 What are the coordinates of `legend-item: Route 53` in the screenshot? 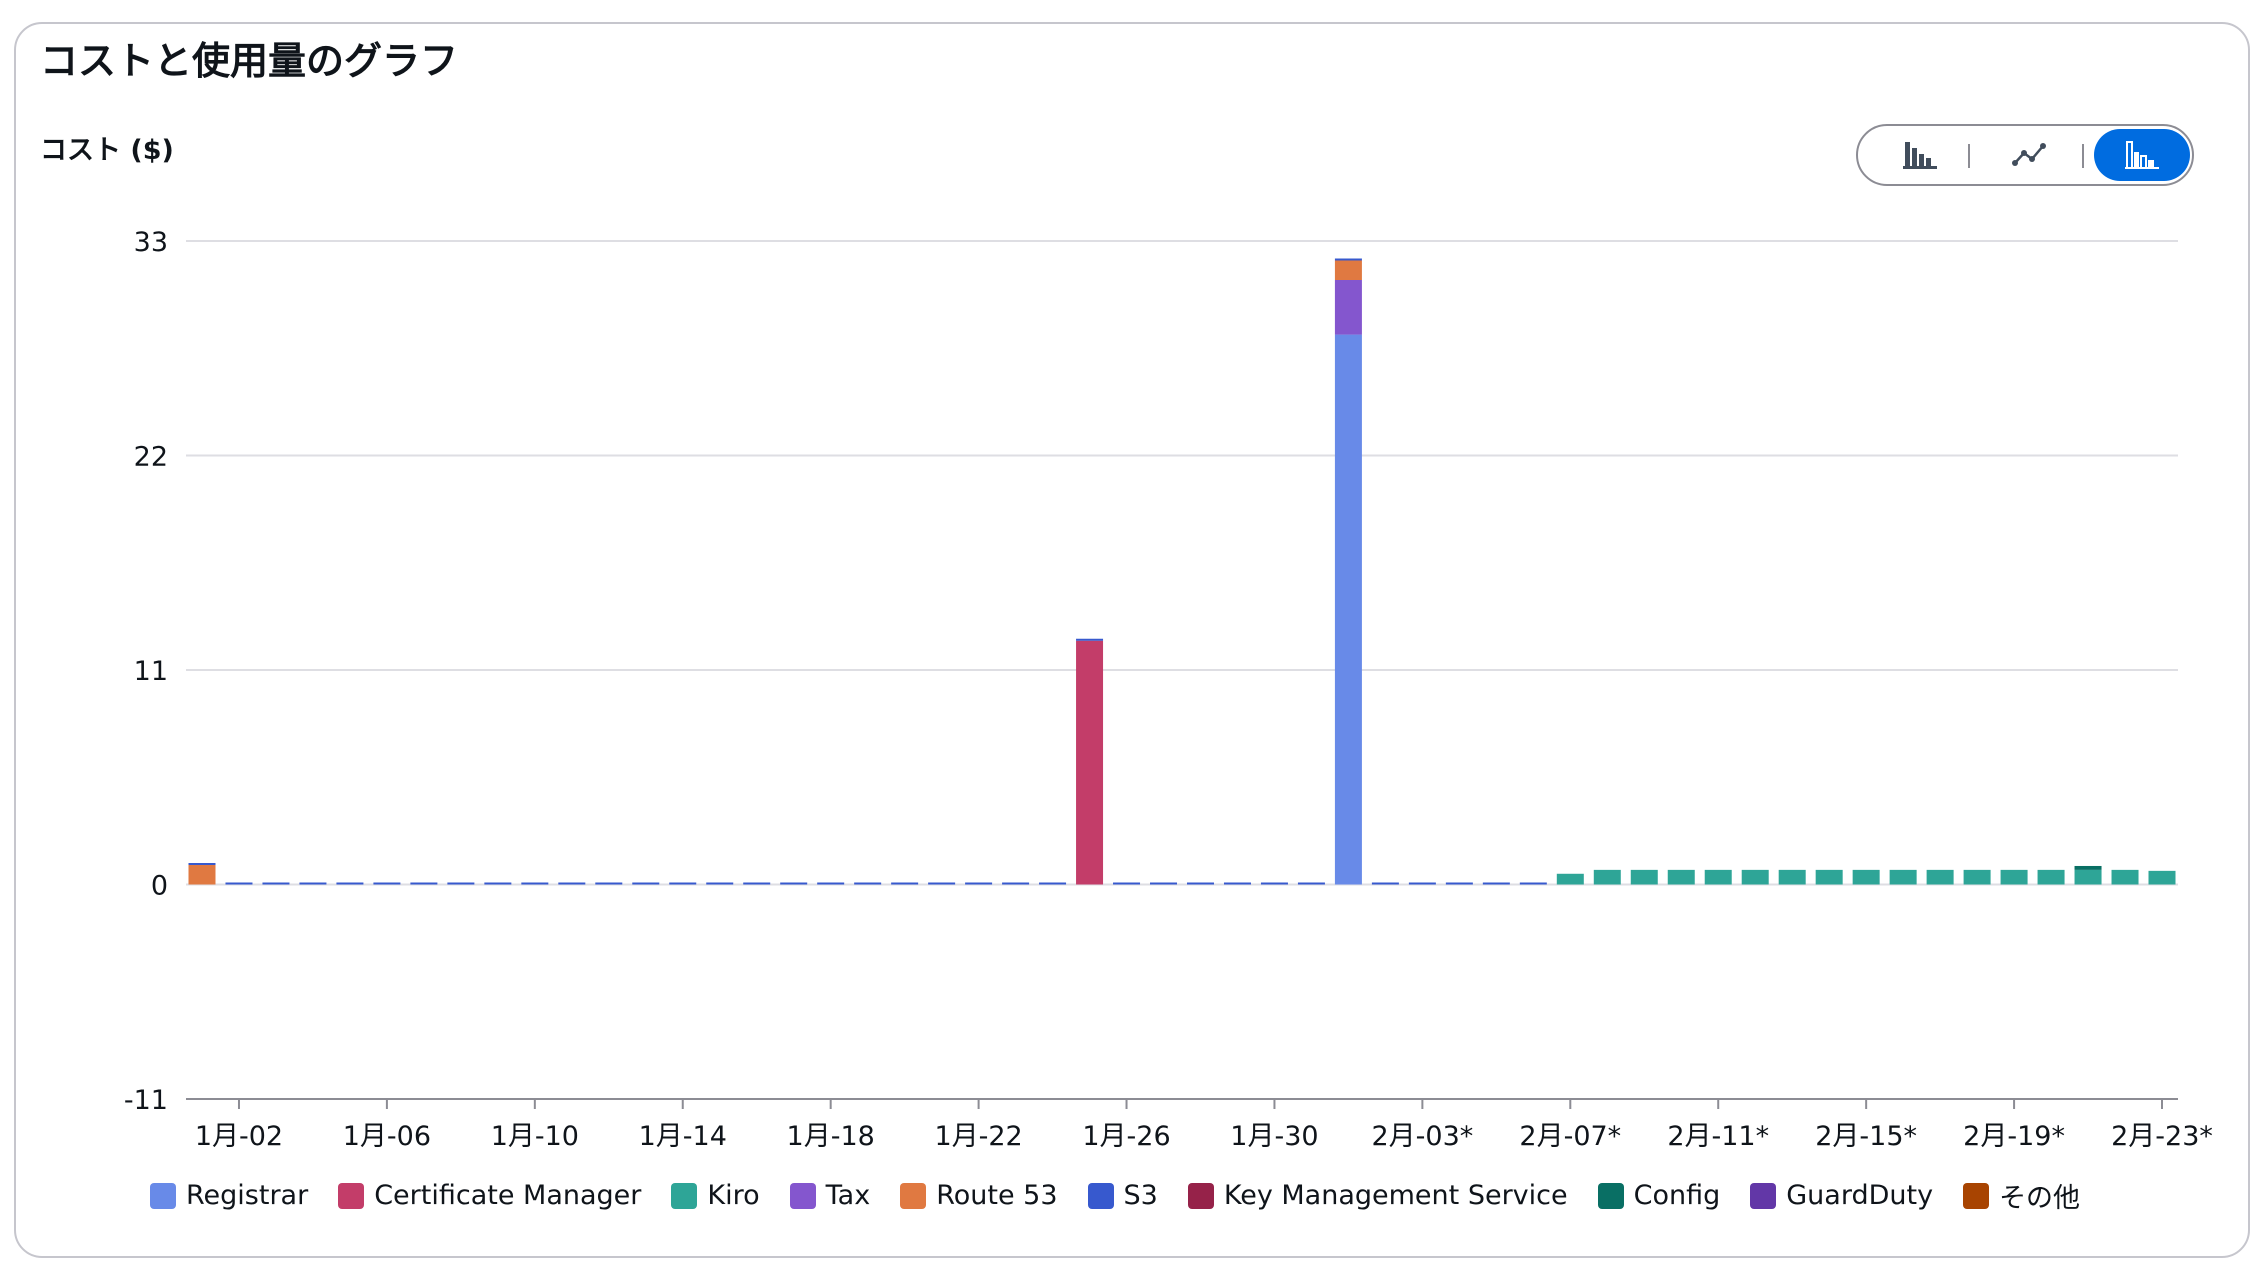 It's located at (979, 1195).